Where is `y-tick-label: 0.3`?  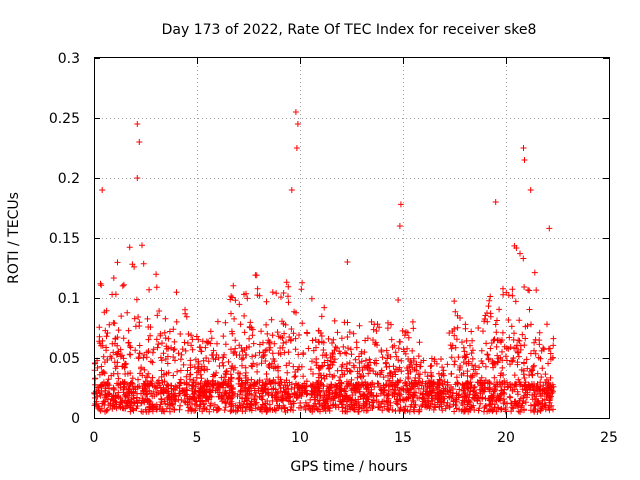 y-tick-label: 0.3 is located at coordinates (69, 59).